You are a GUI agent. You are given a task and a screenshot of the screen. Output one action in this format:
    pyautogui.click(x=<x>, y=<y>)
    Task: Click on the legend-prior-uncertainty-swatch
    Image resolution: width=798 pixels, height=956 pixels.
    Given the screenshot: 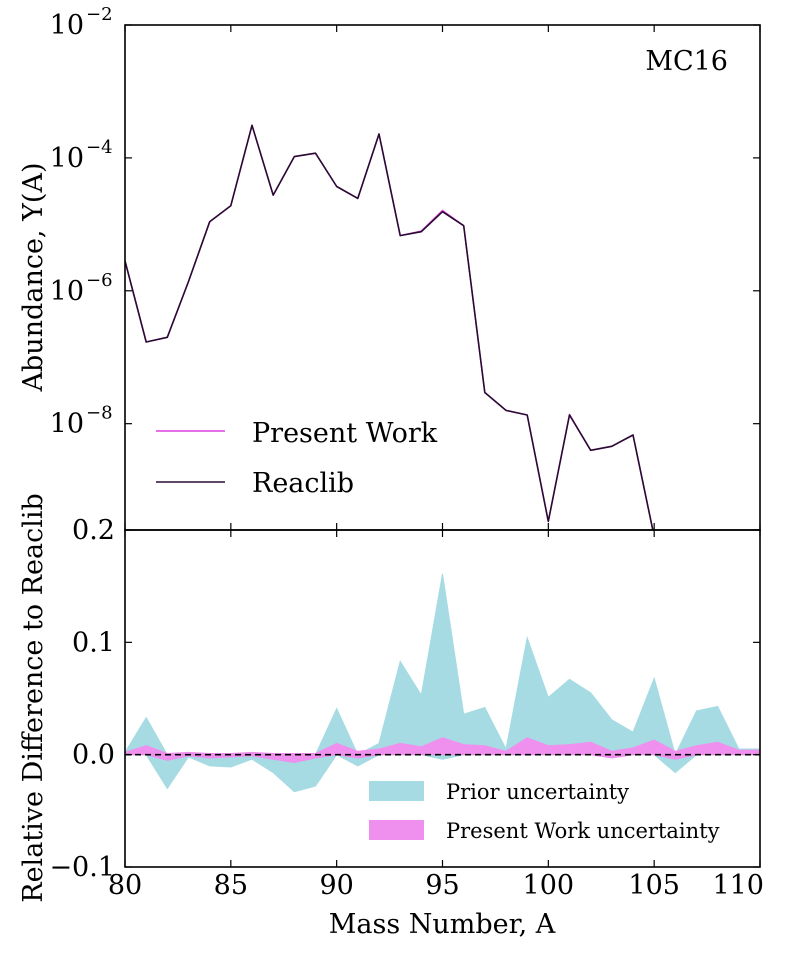 What is the action you would take?
    pyautogui.click(x=396, y=791)
    